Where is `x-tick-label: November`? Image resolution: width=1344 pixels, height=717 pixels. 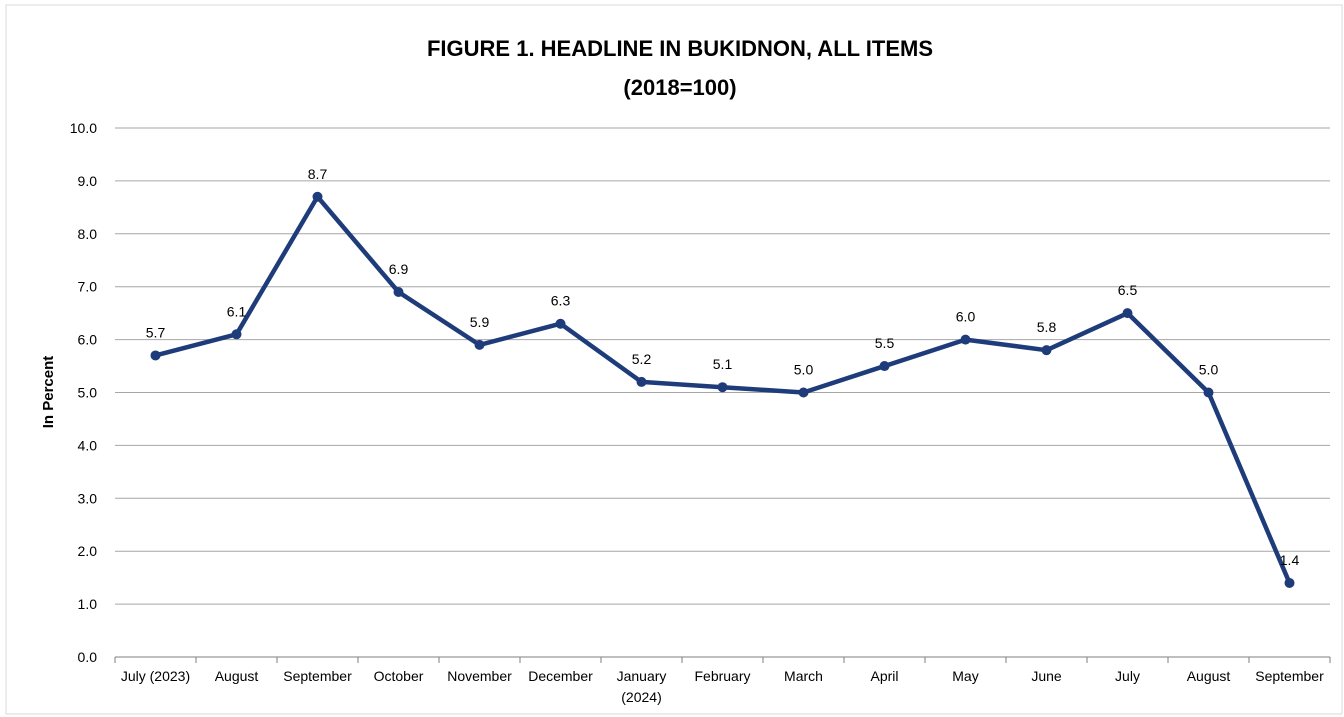
x-tick-label: November is located at coordinates (479, 676).